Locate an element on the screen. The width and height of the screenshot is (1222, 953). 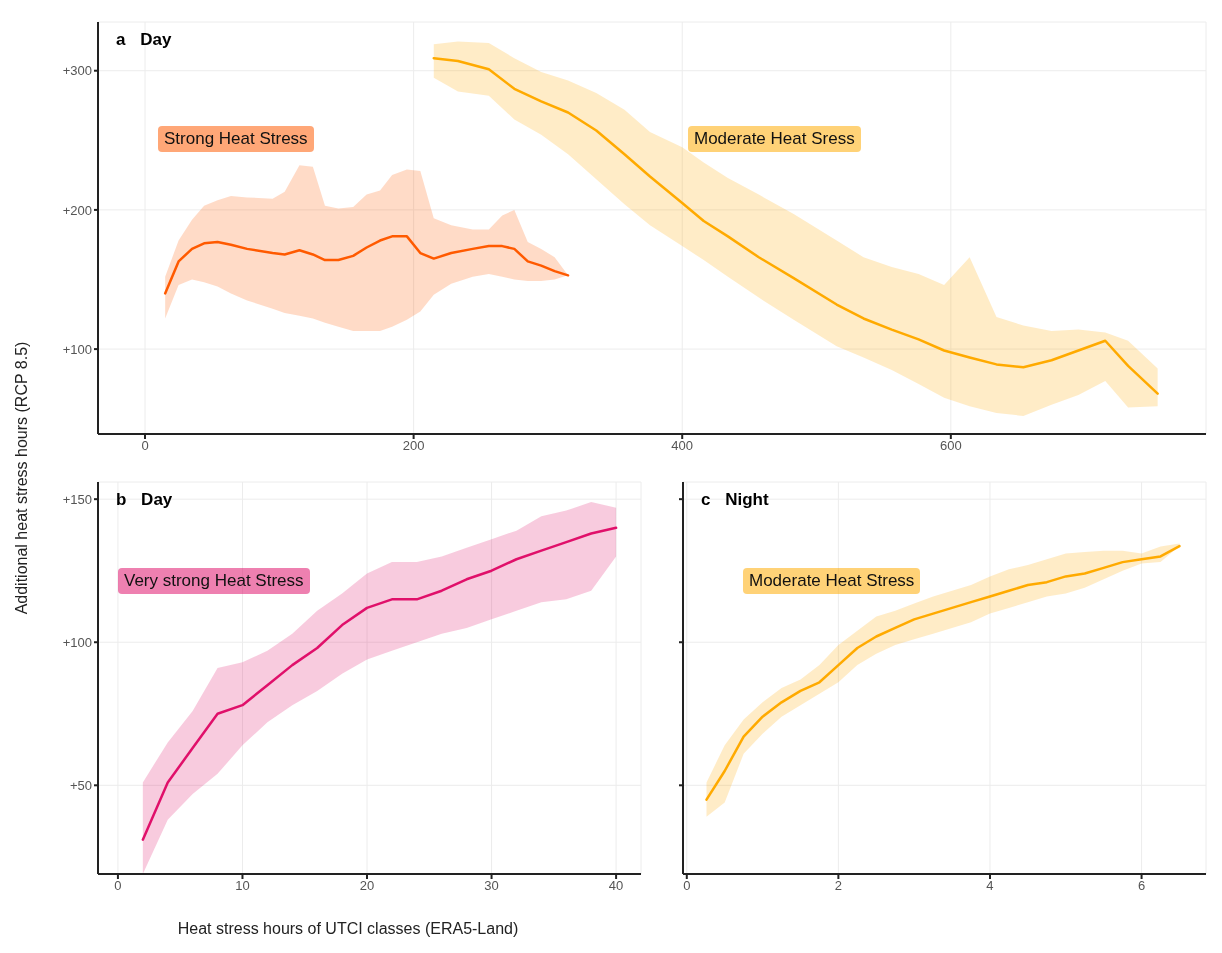
x-tick-label: 2 is located at coordinates (838, 886).